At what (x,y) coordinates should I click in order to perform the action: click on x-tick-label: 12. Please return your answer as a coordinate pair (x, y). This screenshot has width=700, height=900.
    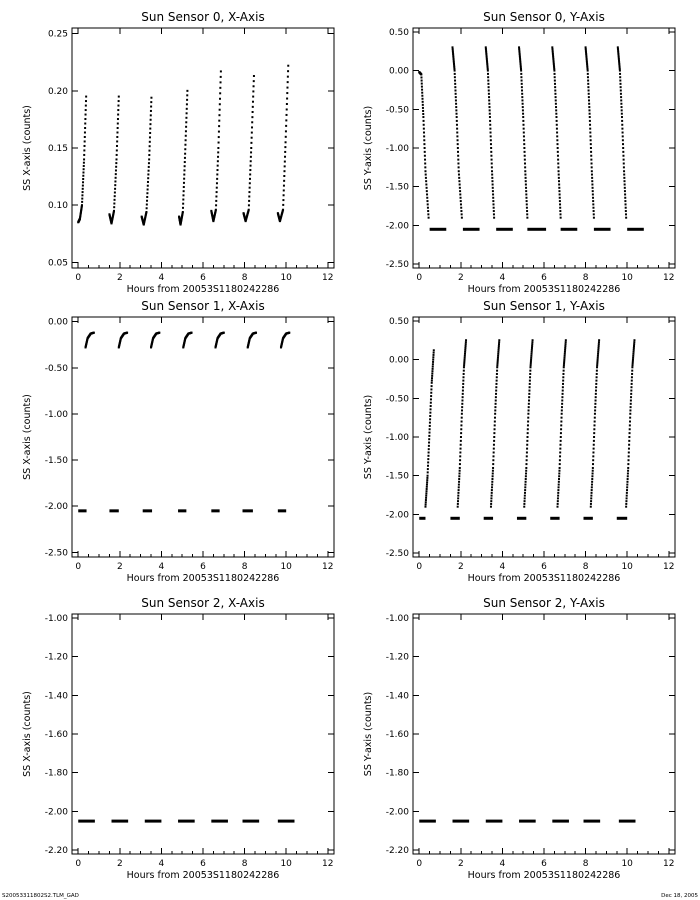
    Looking at the image, I should click on (327, 567).